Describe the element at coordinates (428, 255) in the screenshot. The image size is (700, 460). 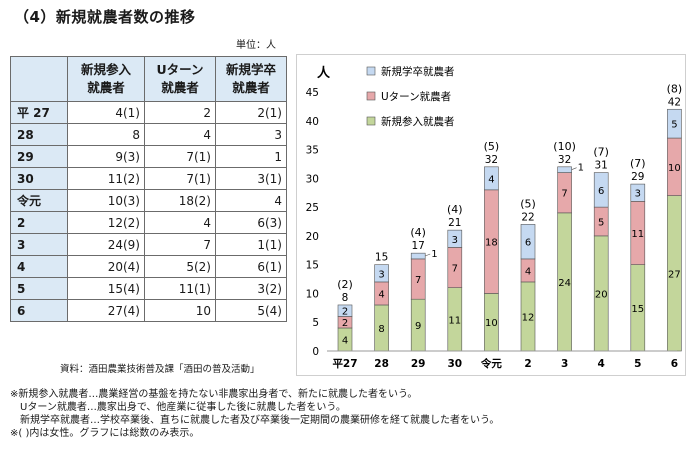
I see `label-leader` at that location.